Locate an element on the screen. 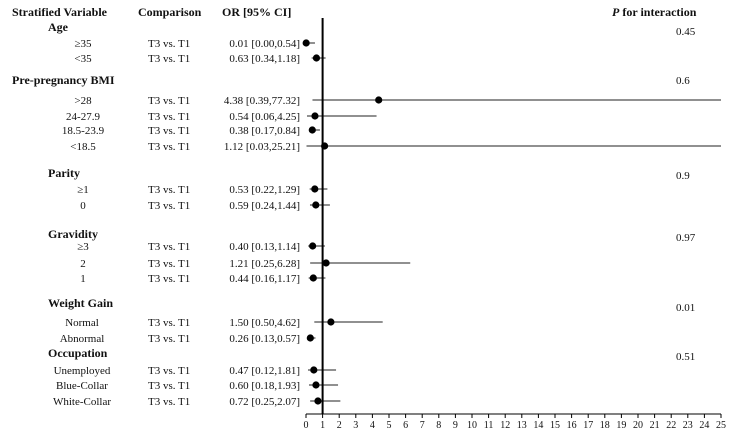 Image resolution: width=733 pixels, height=432 pixels. x-tick-label: 17 is located at coordinates (588, 425).